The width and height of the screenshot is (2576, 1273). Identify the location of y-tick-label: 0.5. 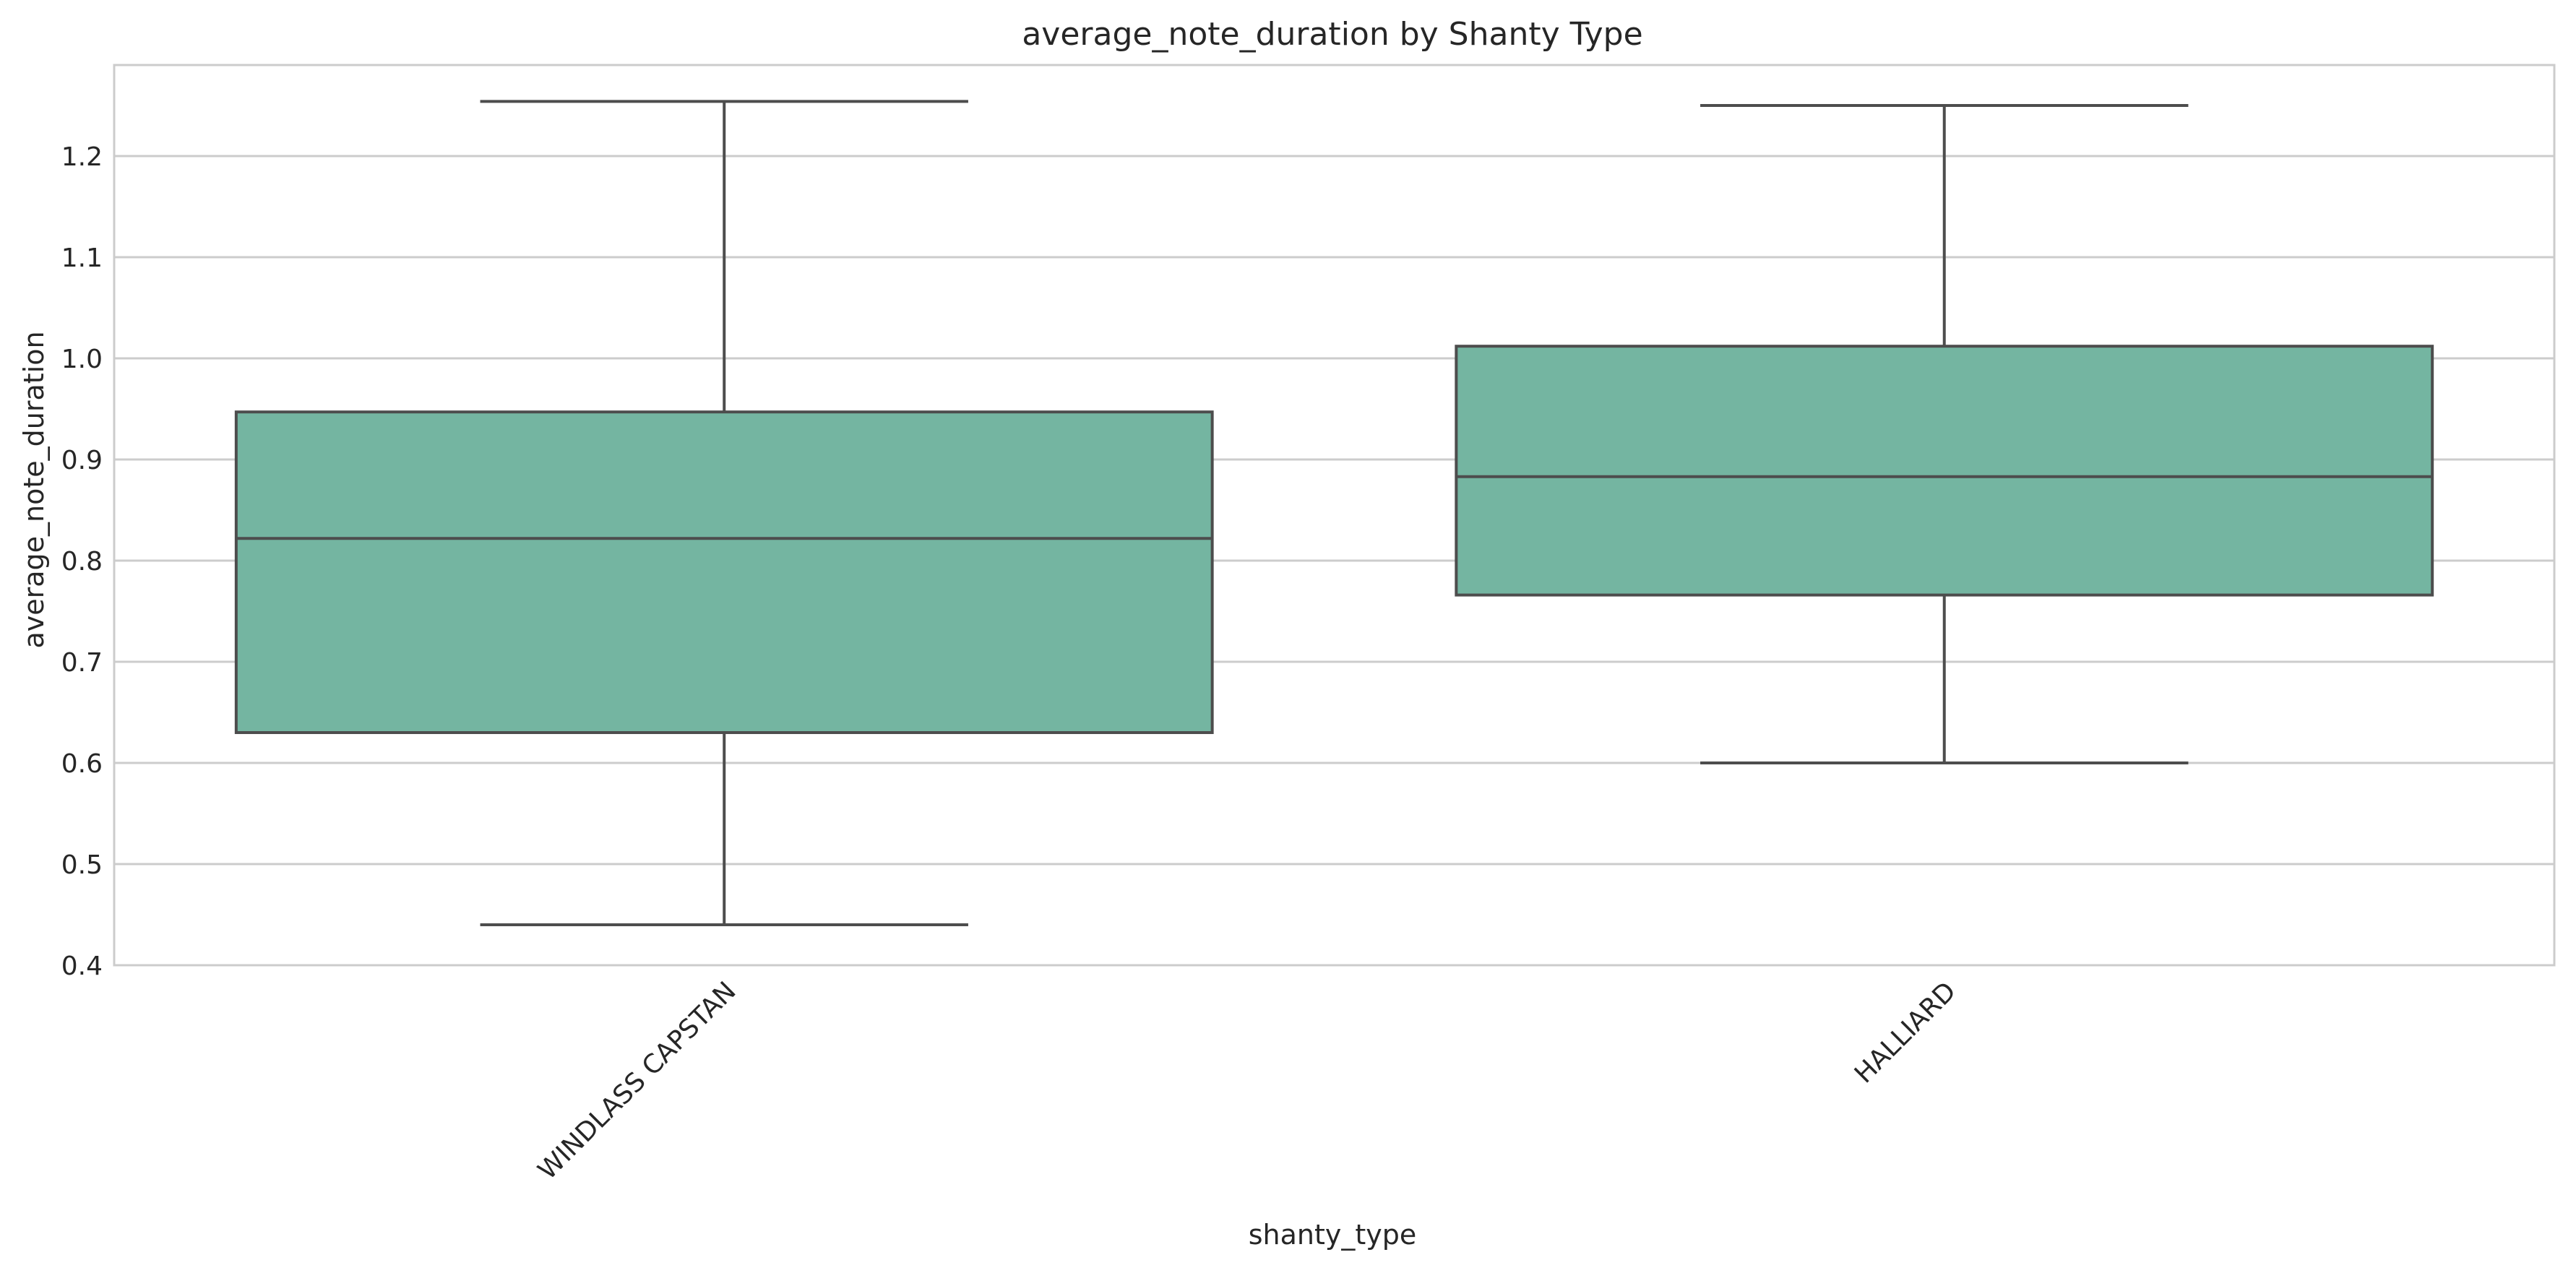
(82, 865).